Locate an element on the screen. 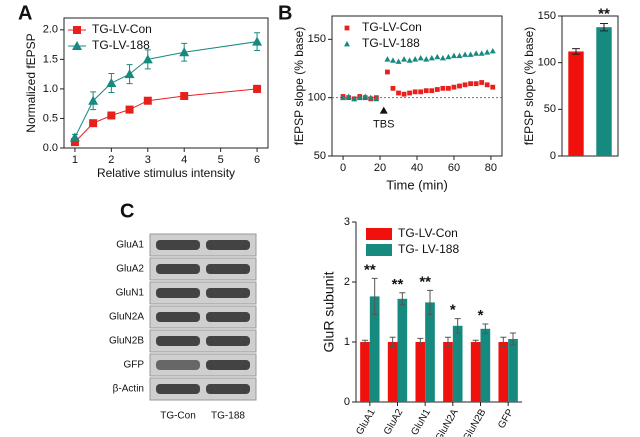  band-label: GFP is located at coordinates (133, 365).